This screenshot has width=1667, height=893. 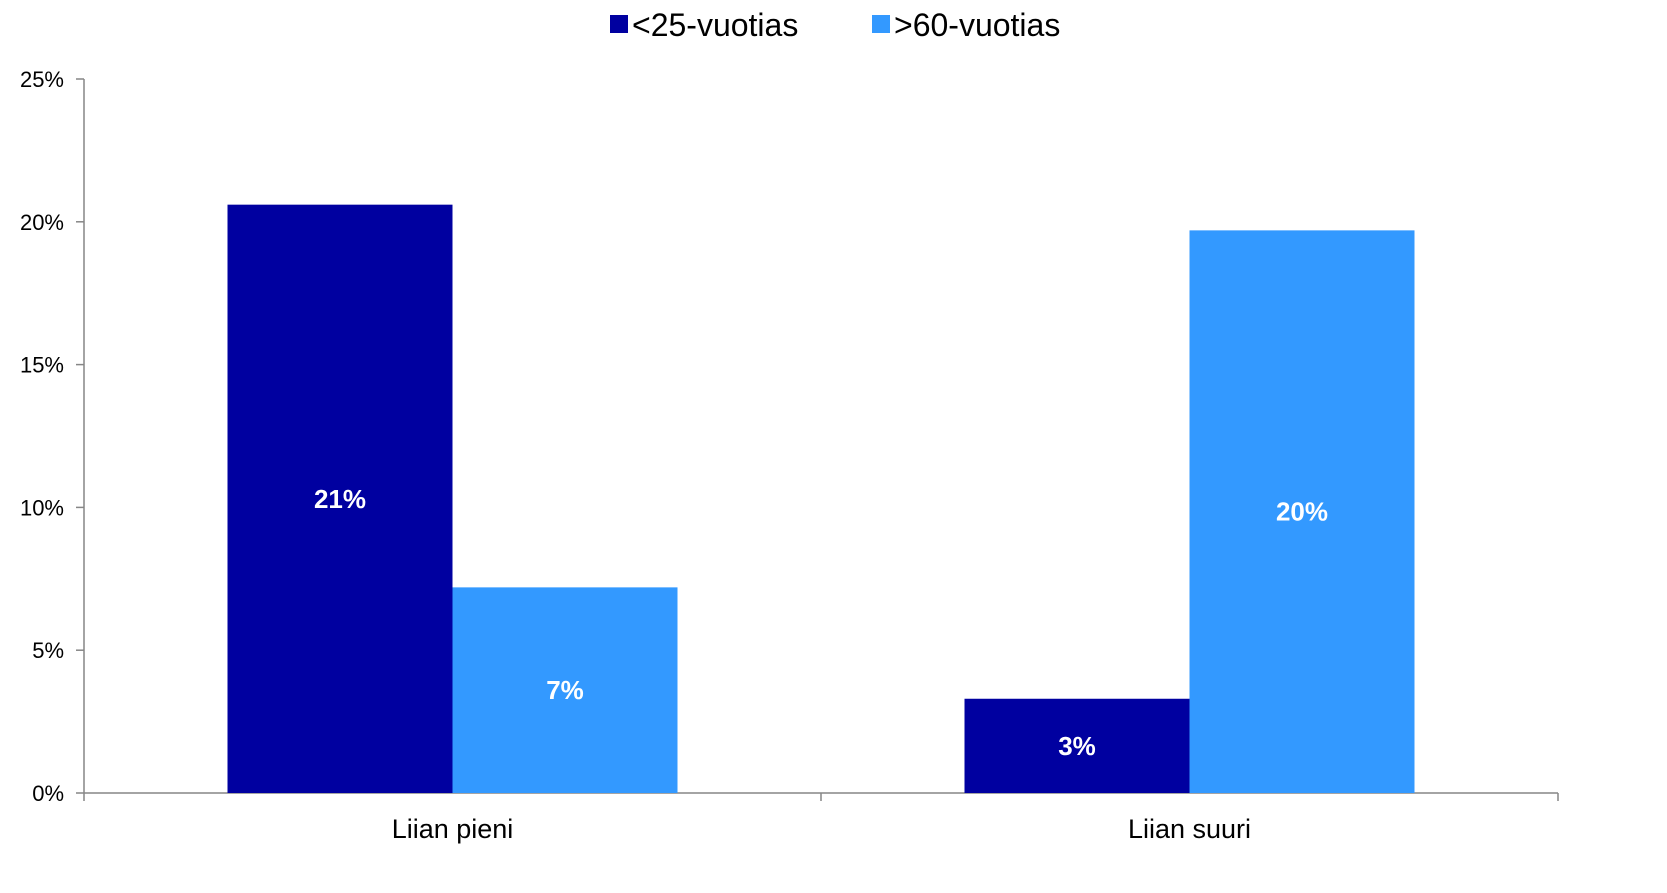 I want to click on y-tick-label: 5%, so click(x=48, y=650).